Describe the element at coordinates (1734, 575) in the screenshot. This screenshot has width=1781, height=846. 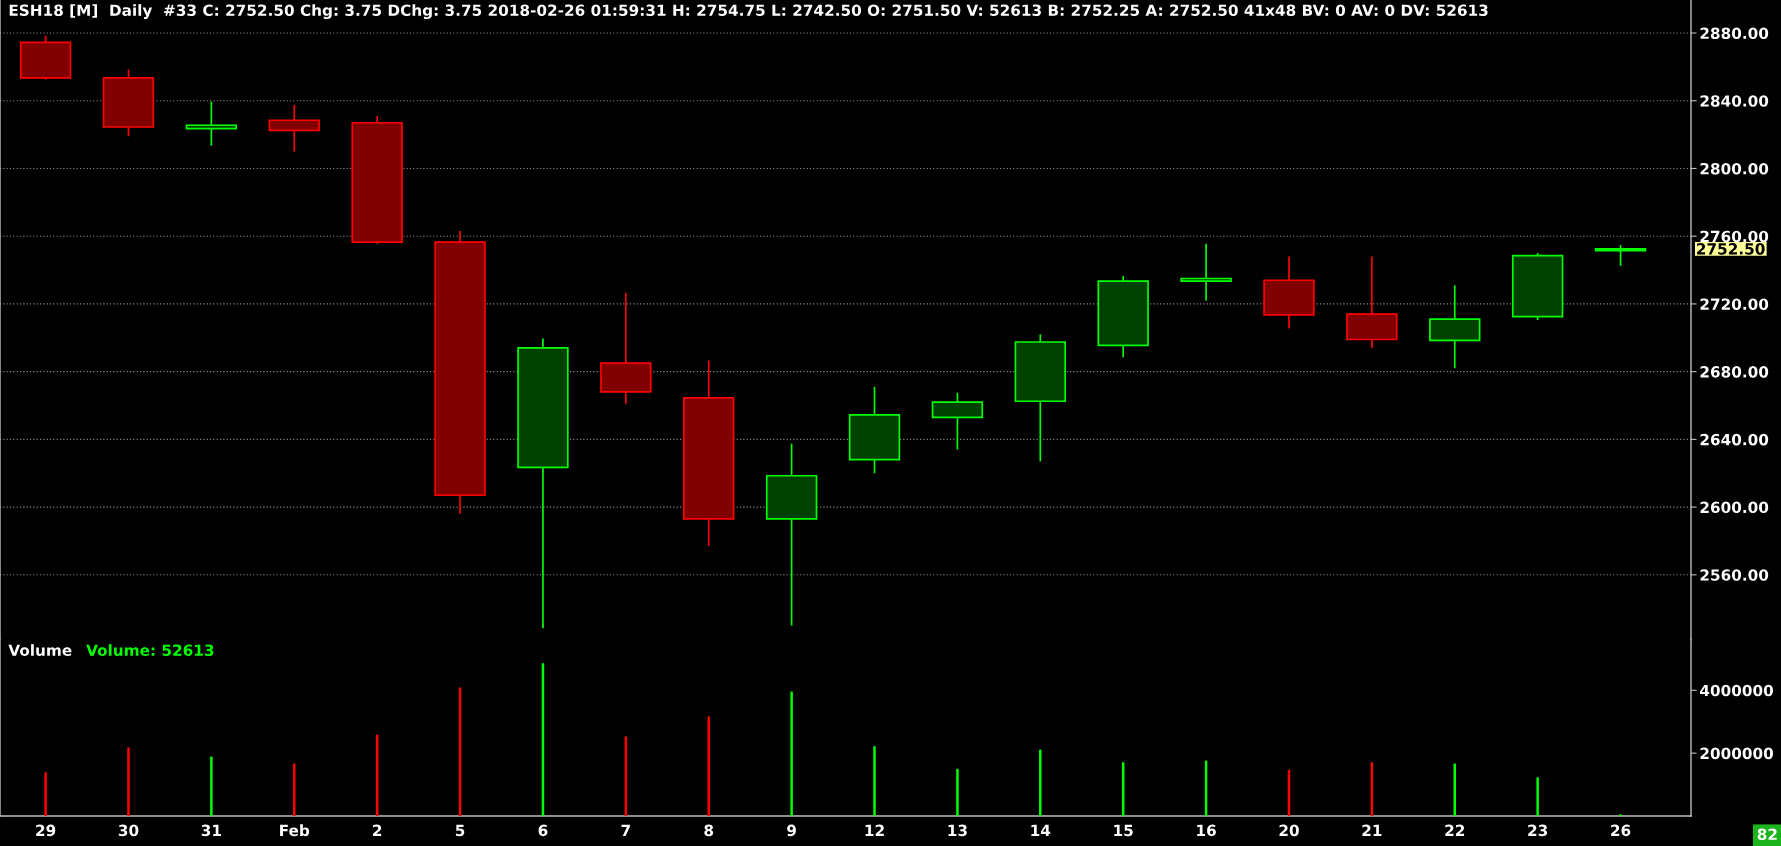
I see `y-tick-label: 2560.00` at that location.